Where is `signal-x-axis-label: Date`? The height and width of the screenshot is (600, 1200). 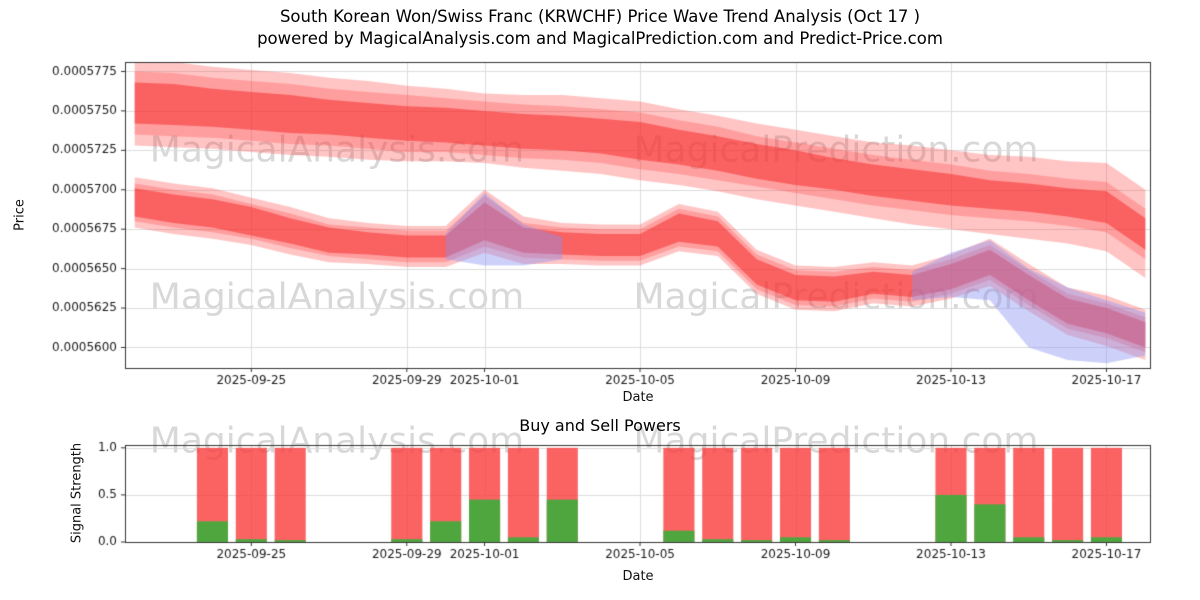
signal-x-axis-label: Date is located at coordinates (638, 576).